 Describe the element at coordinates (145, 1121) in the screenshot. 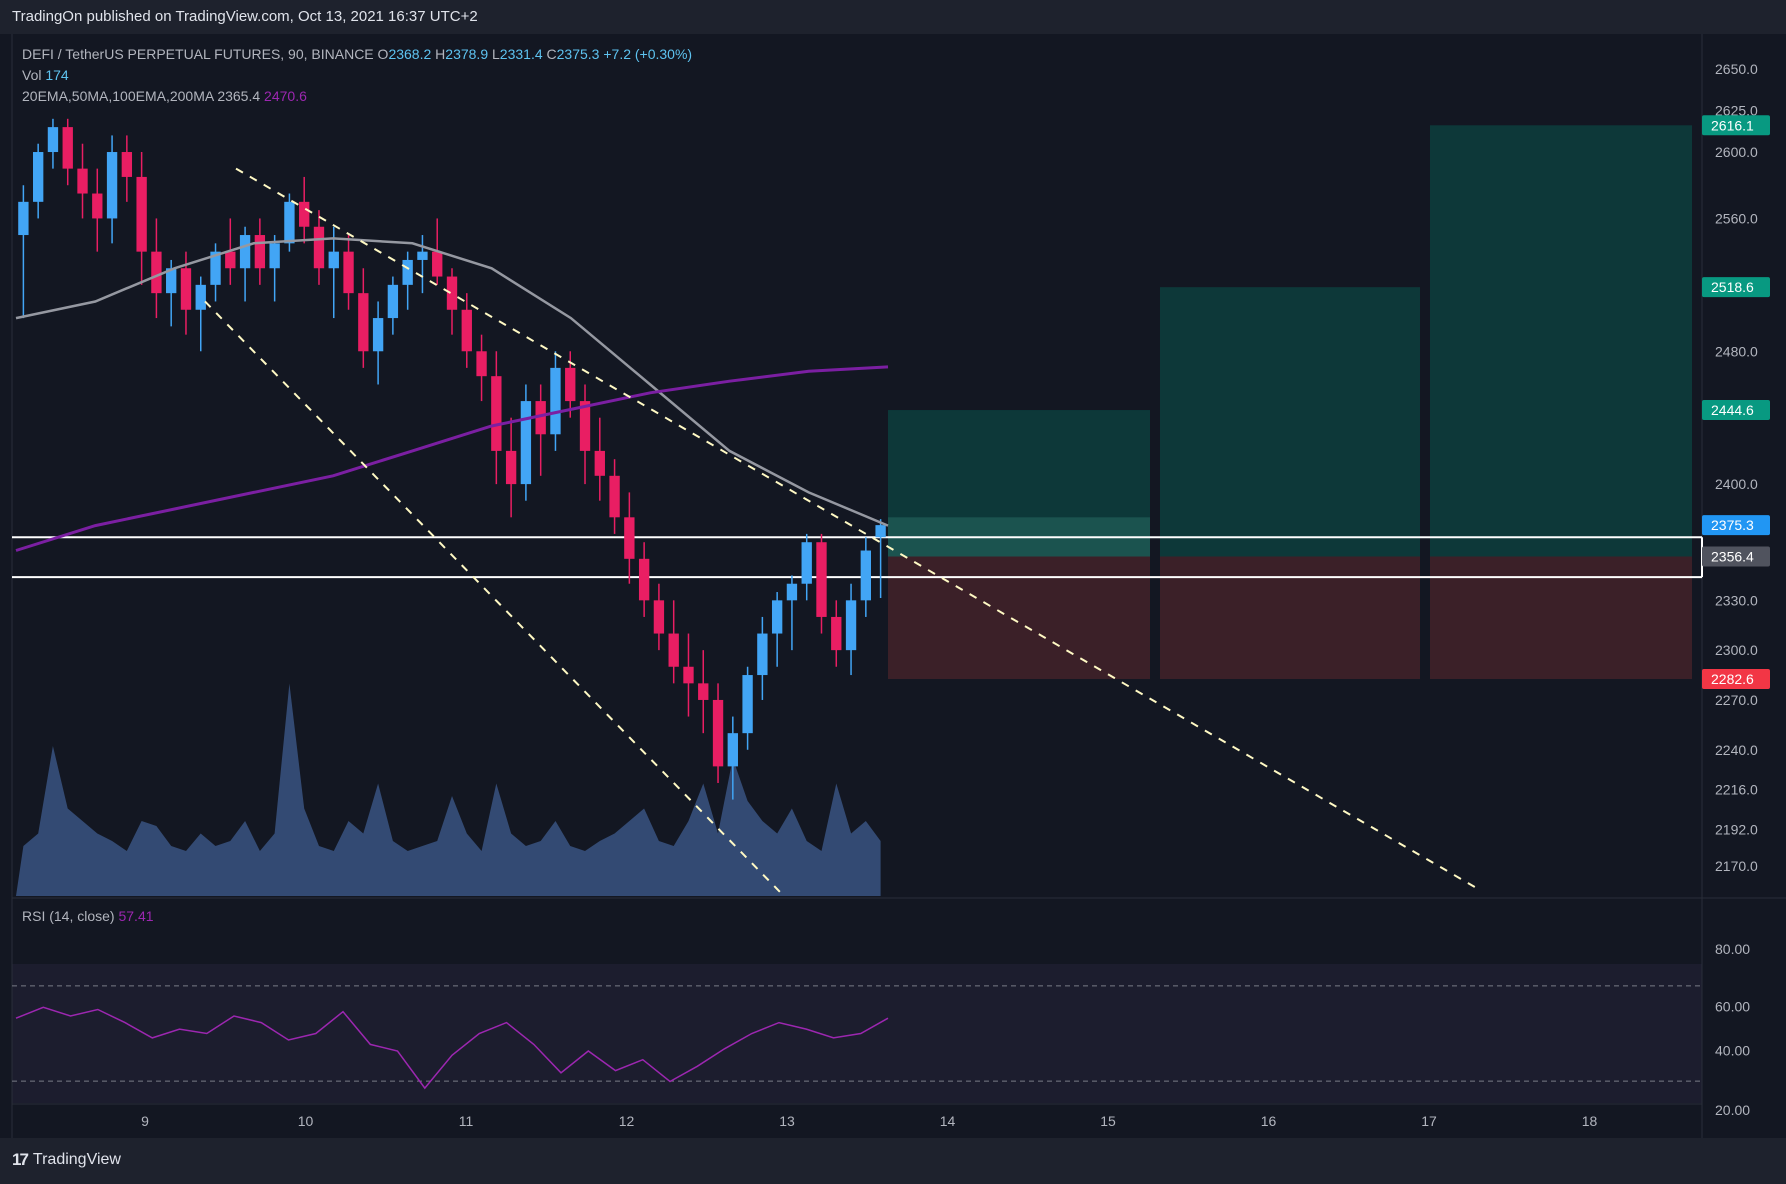

I see `date-tick-9: 9` at that location.